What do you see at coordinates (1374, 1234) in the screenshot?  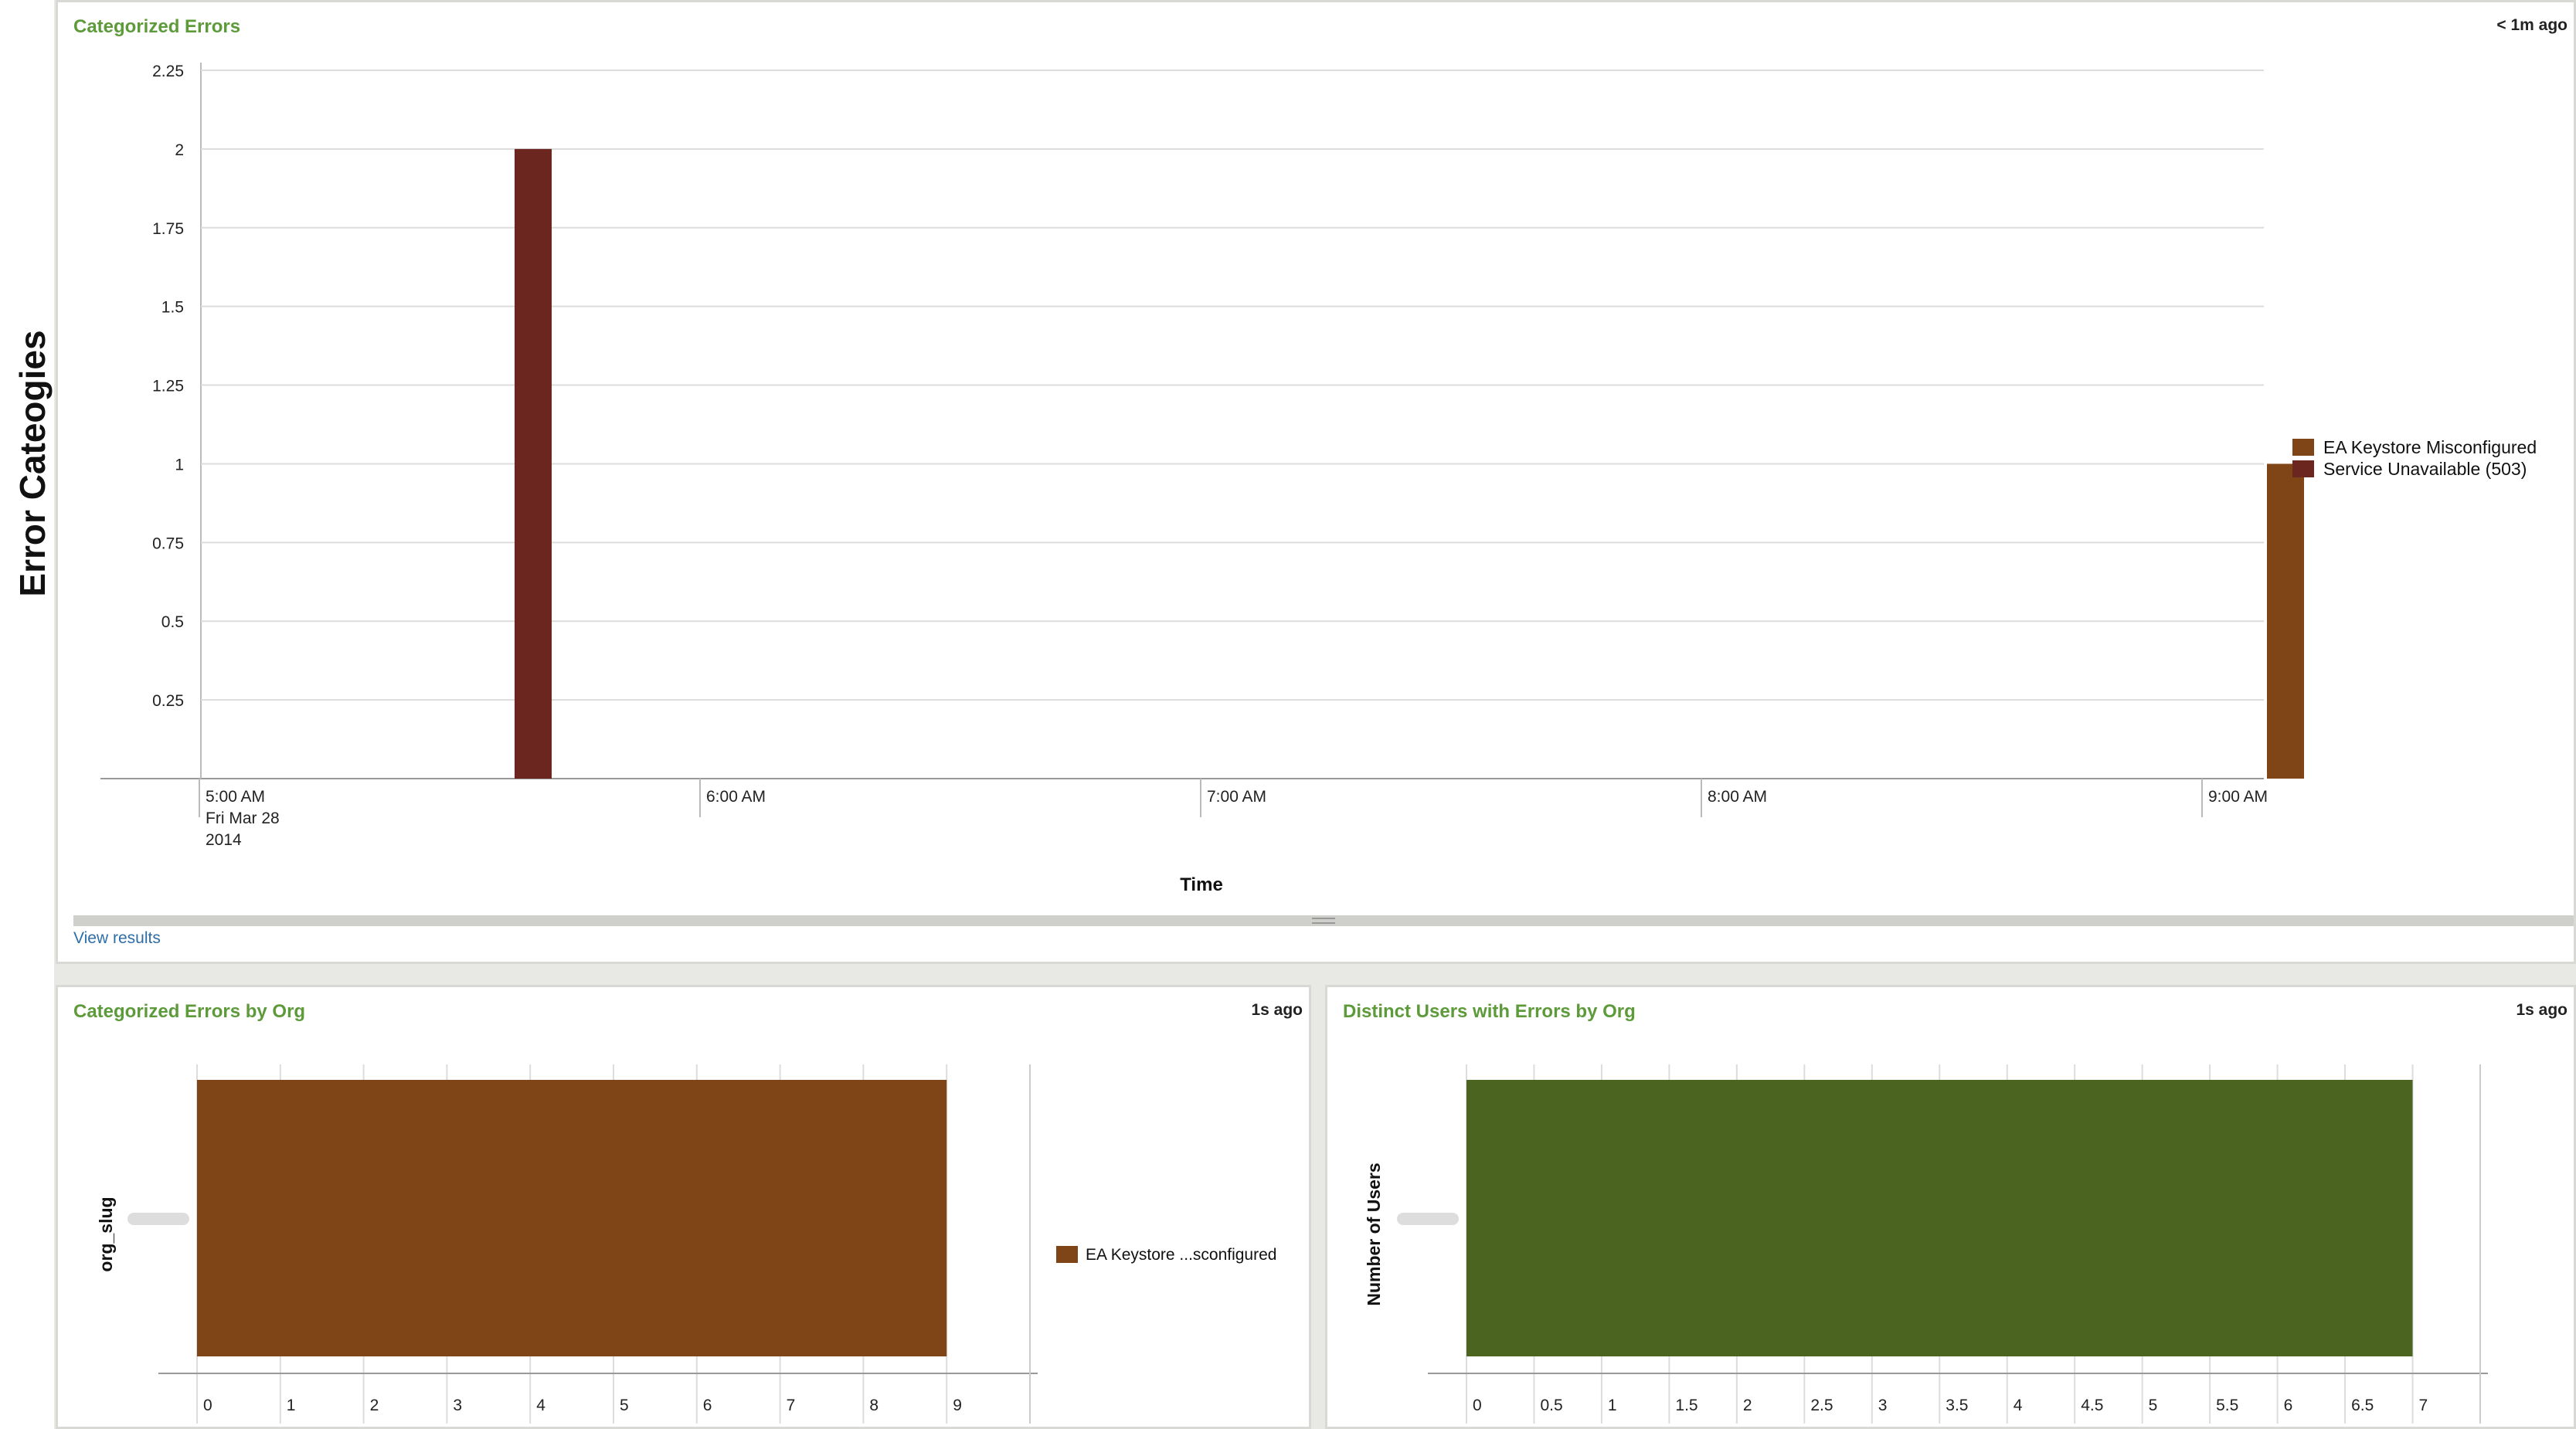 I see `y-axis-title: Number of Users` at bounding box center [1374, 1234].